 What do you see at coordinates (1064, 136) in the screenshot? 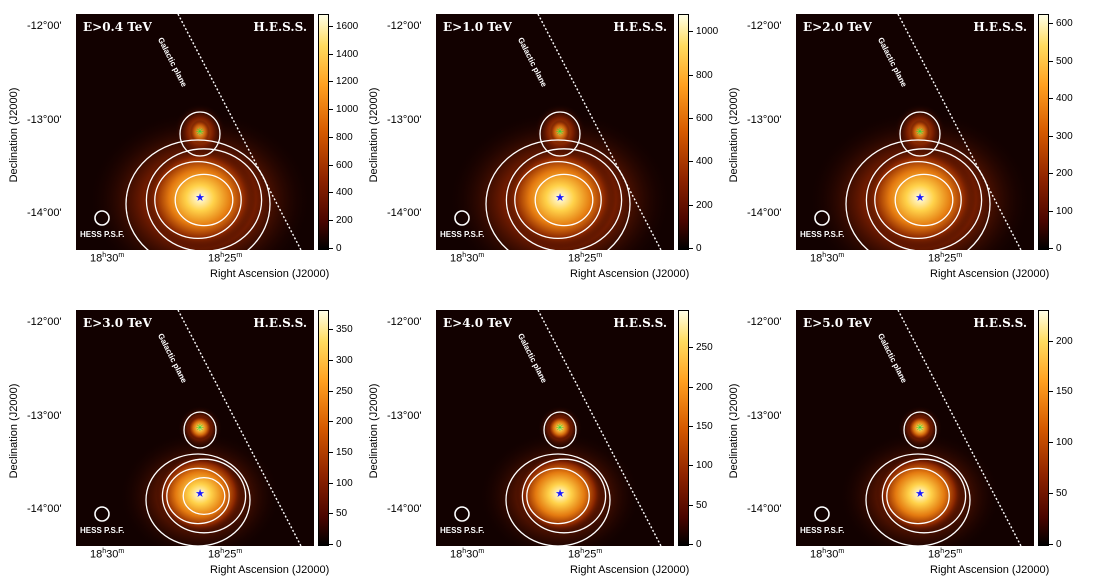
I see `colorbar-tick-label: 300` at bounding box center [1064, 136].